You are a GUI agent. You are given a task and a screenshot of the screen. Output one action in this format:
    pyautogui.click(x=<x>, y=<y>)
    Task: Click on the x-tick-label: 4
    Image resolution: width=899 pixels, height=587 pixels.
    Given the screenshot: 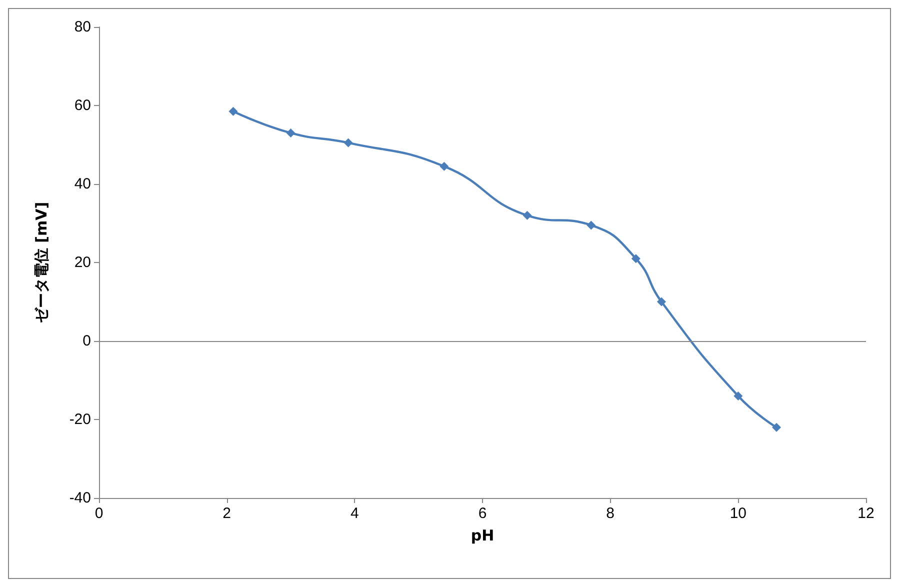 What is the action you would take?
    pyautogui.click(x=354, y=513)
    